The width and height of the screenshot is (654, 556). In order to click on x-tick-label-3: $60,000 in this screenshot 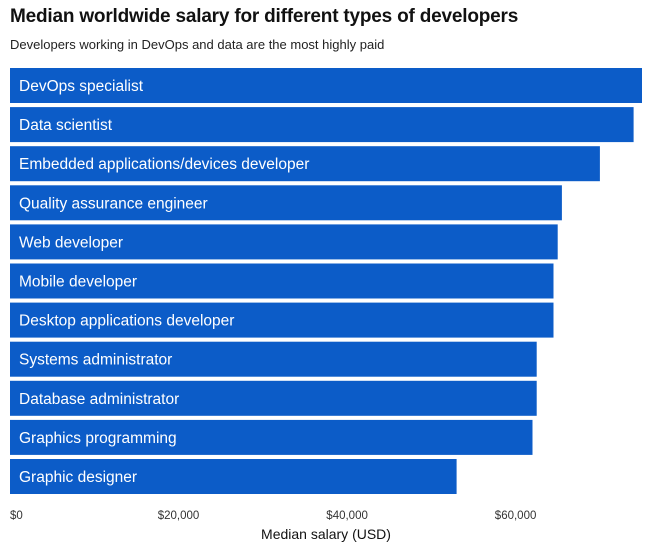, I will do `click(516, 516)`.